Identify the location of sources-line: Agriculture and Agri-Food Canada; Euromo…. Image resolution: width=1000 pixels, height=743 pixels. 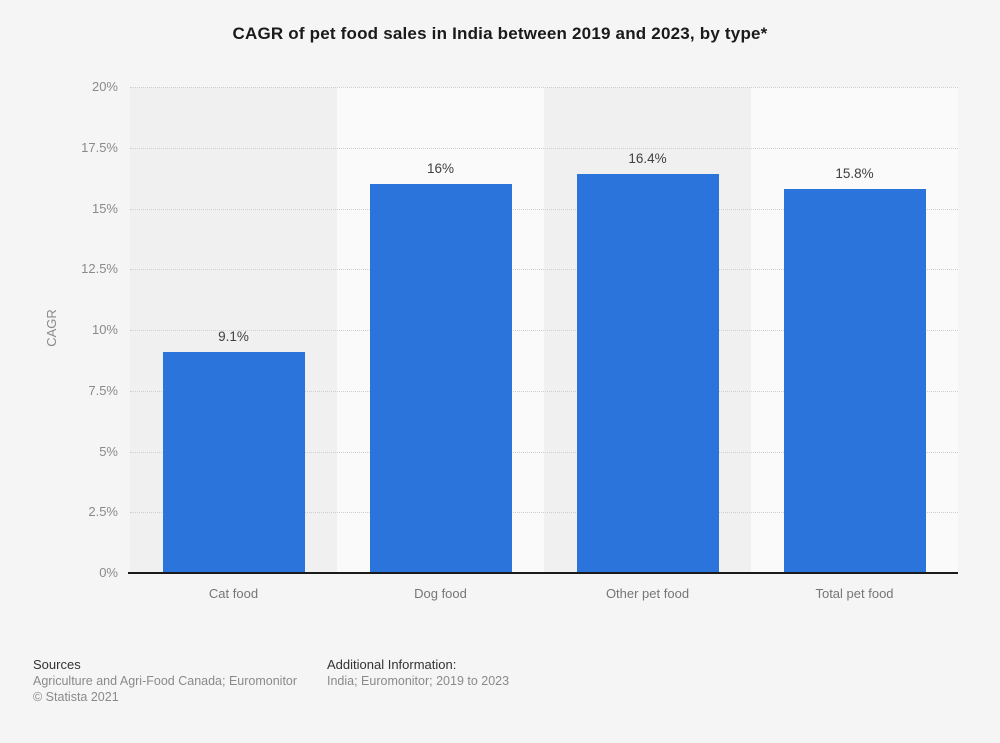
(165, 681).